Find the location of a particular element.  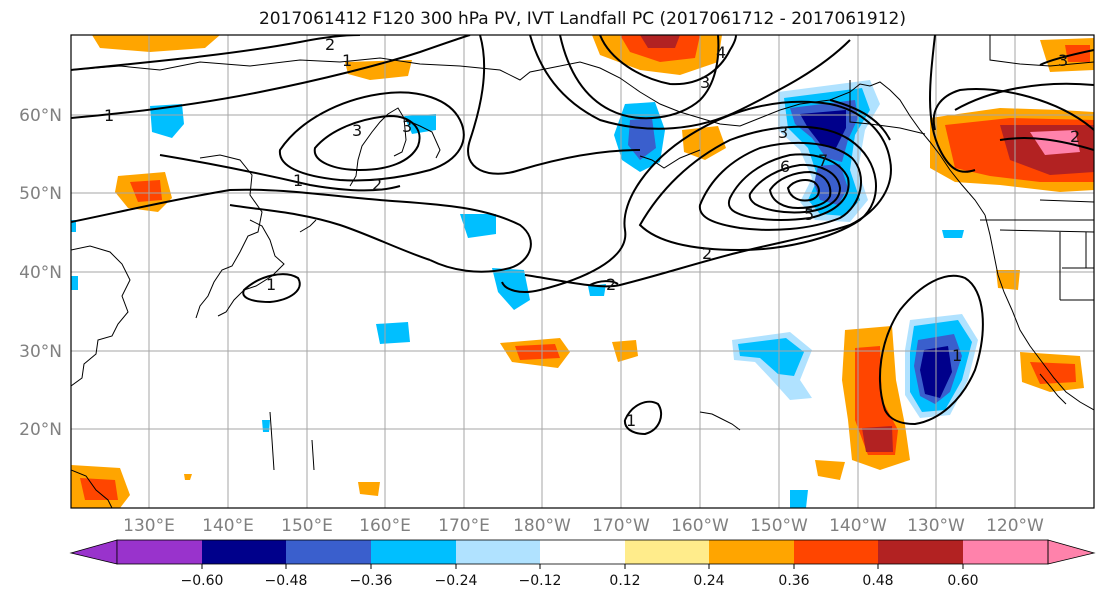

lon-tick-label: 130°W is located at coordinates (936, 526).